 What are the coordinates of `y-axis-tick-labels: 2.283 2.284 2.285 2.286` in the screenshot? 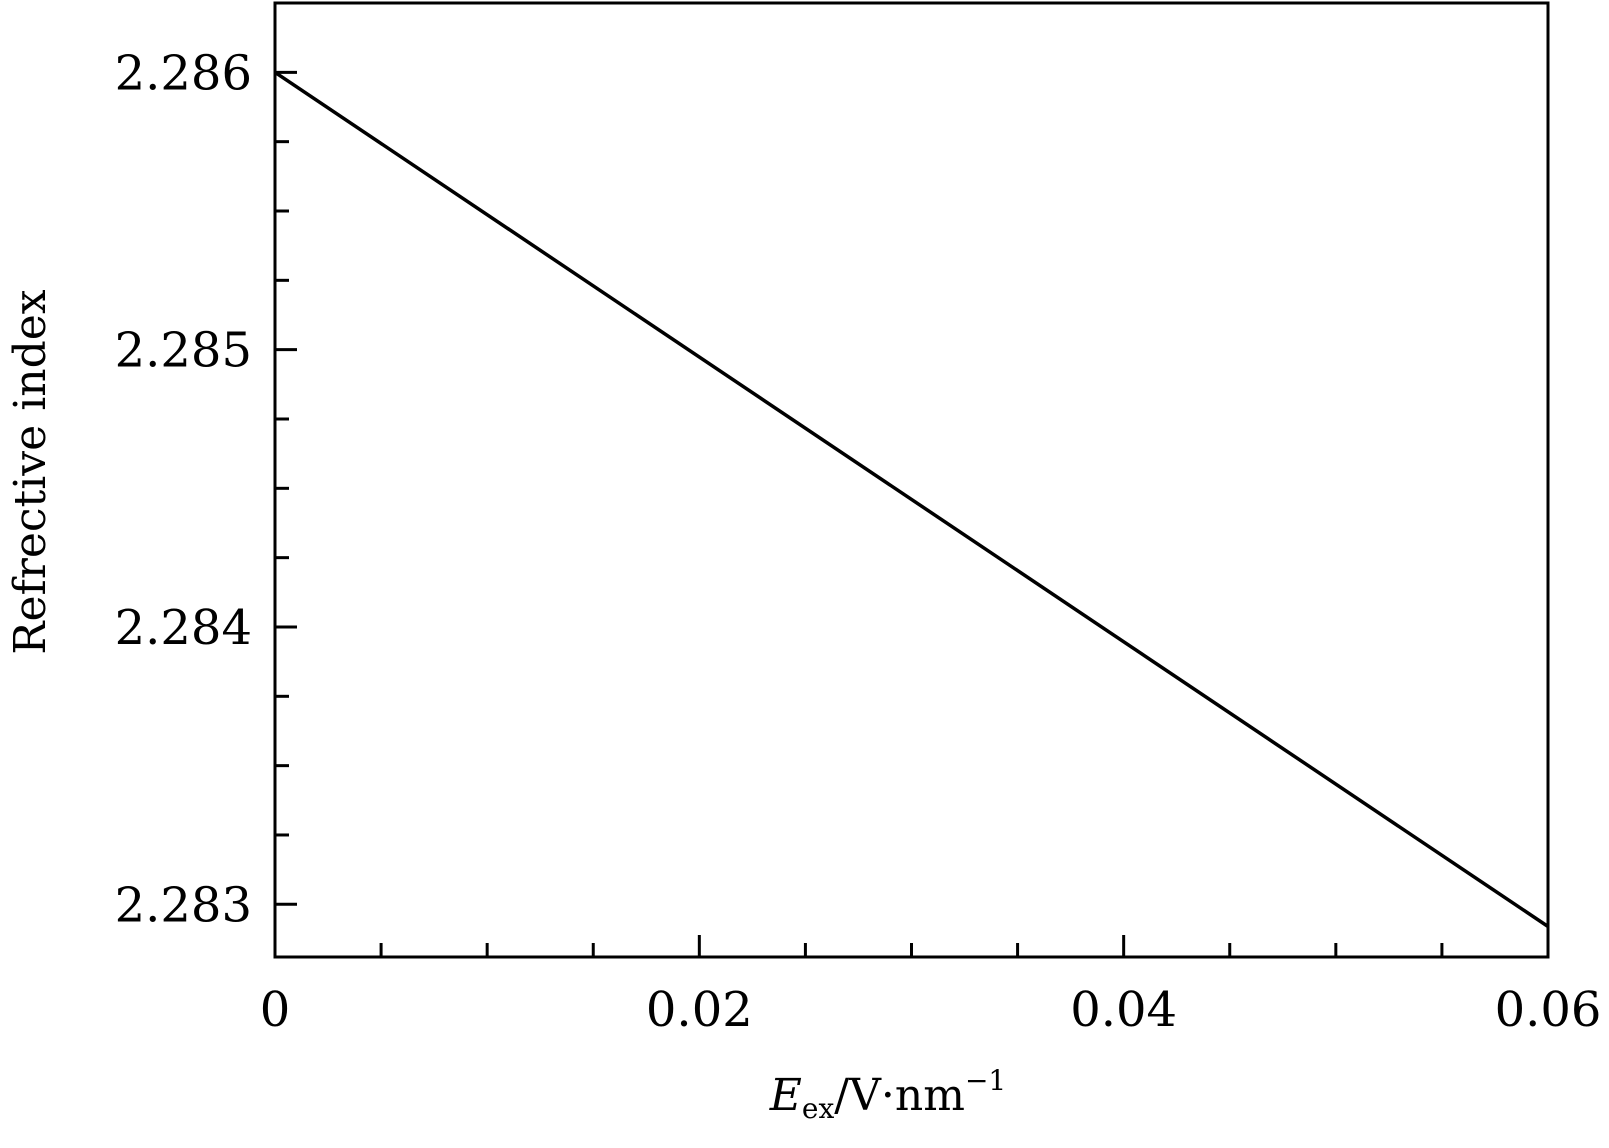 It's located at (183, 489).